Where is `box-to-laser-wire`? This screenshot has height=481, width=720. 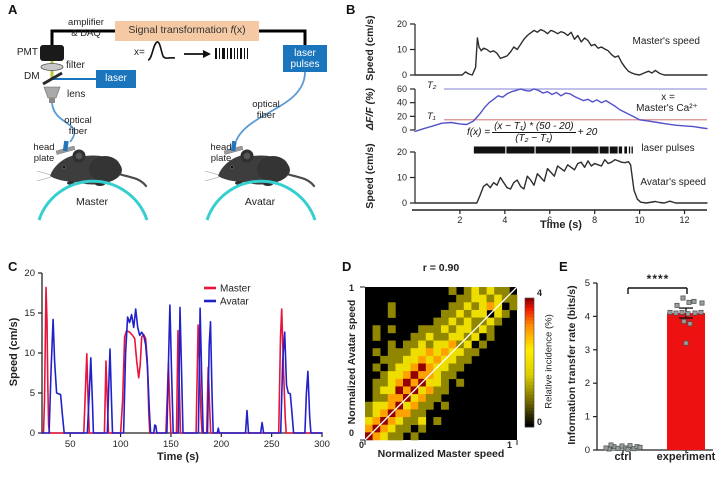
box-to-laser-wire is located at coordinates (283, 37).